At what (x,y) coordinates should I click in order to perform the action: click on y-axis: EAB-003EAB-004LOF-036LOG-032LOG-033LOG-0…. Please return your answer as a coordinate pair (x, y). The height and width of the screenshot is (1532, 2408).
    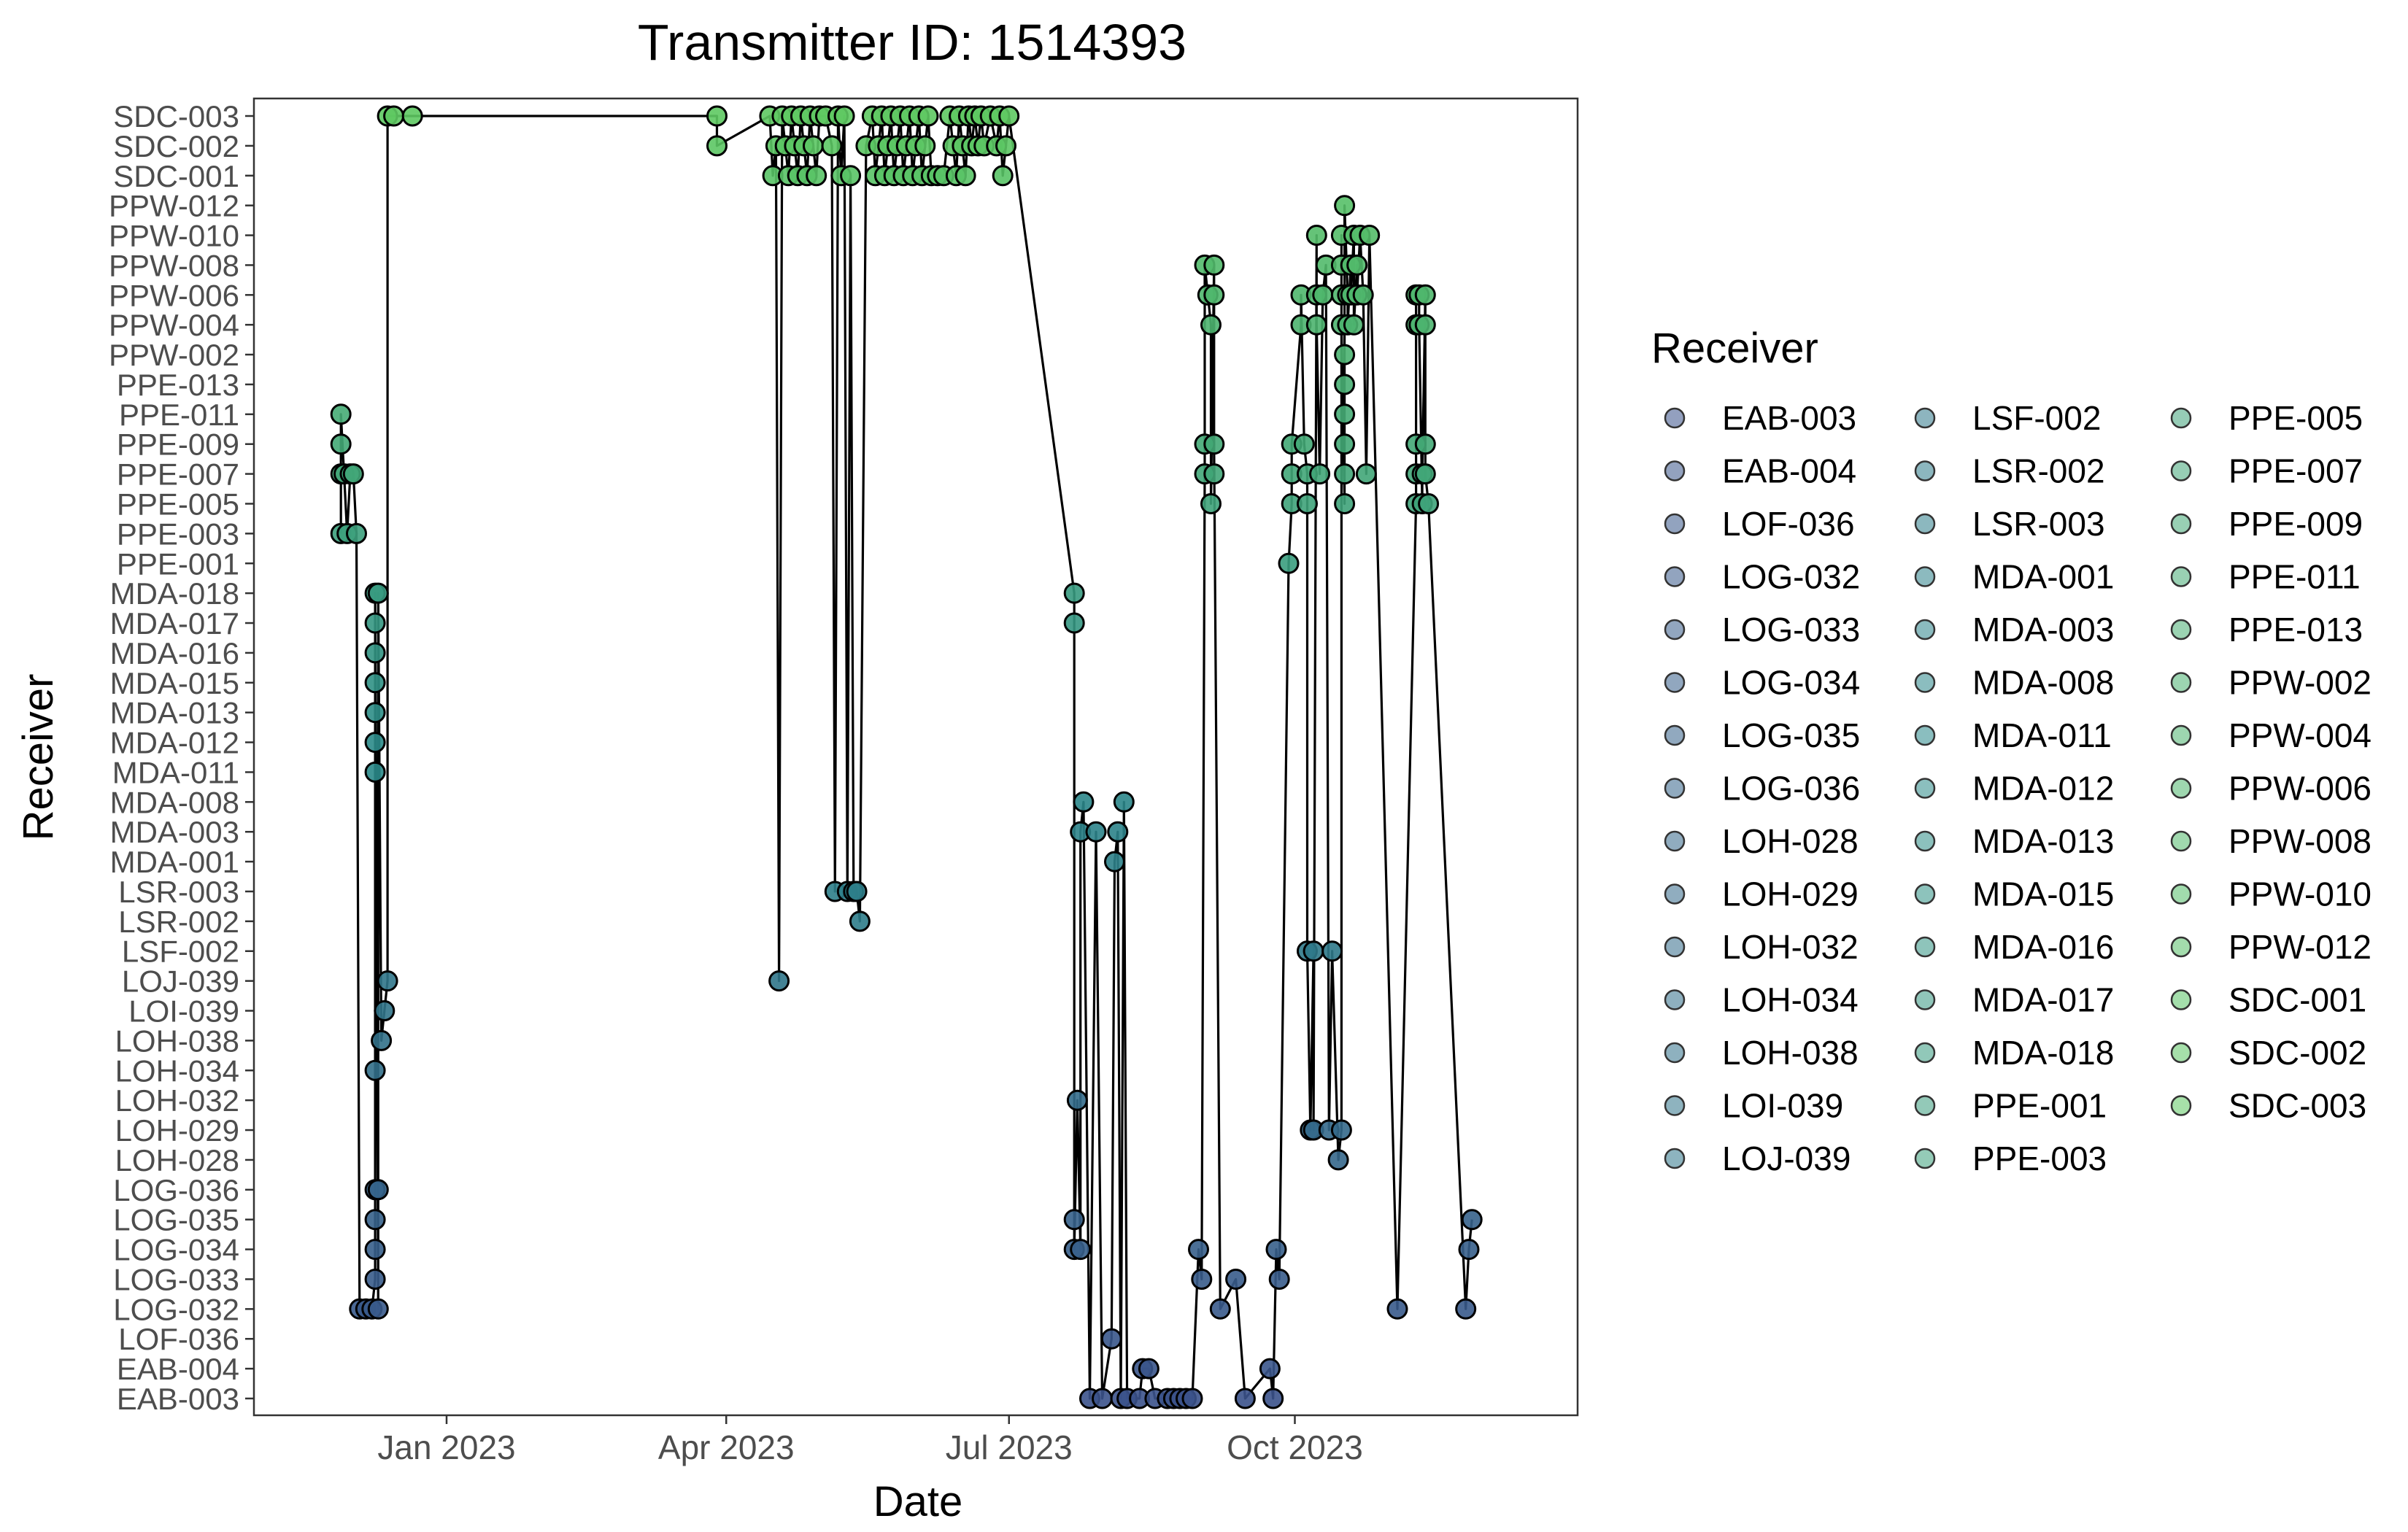
    Looking at the image, I should click on (181, 758).